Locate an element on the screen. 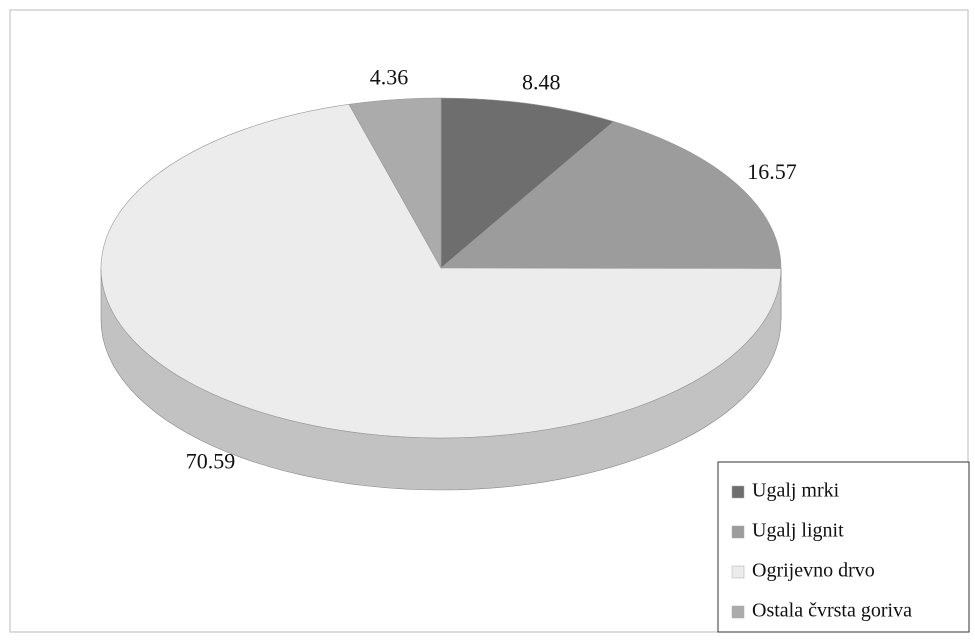 This screenshot has width=975, height=643. data-label: 70.59 is located at coordinates (211, 461).